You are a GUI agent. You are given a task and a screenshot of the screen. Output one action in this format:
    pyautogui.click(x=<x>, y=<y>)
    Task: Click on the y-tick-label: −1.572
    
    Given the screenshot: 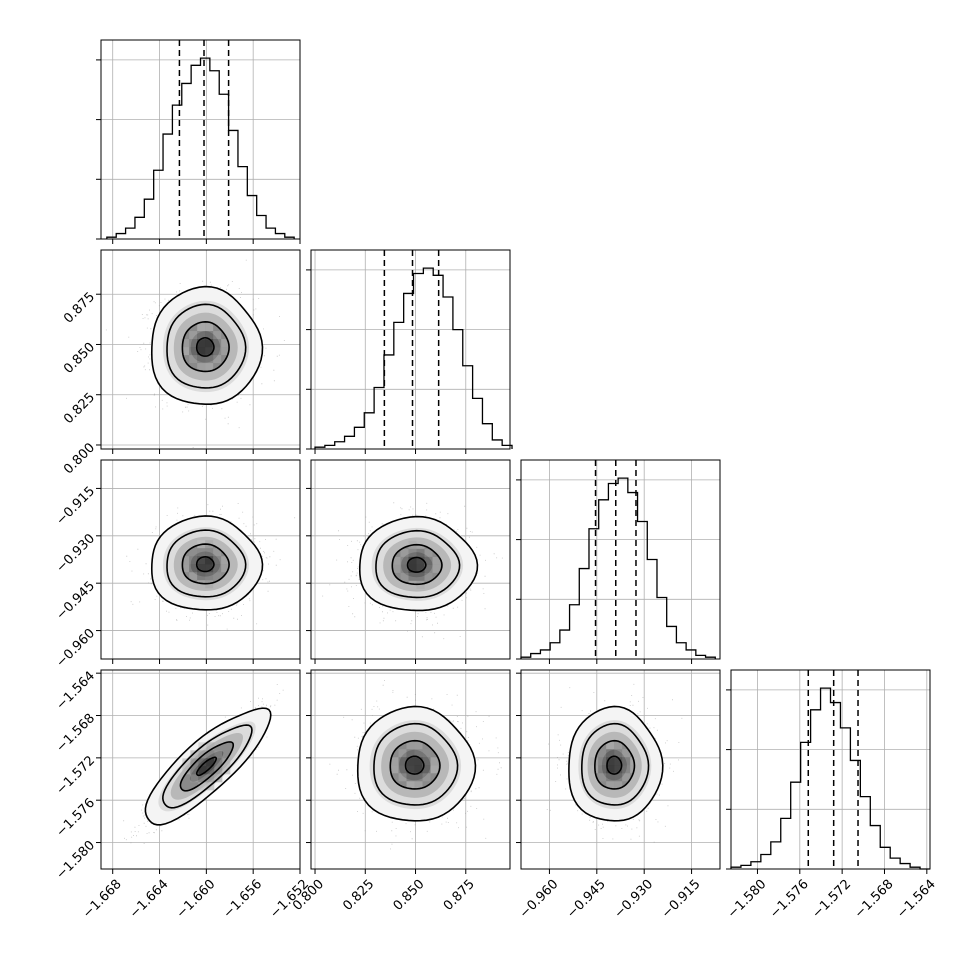 What is the action you would take?
    pyautogui.click(x=75, y=775)
    